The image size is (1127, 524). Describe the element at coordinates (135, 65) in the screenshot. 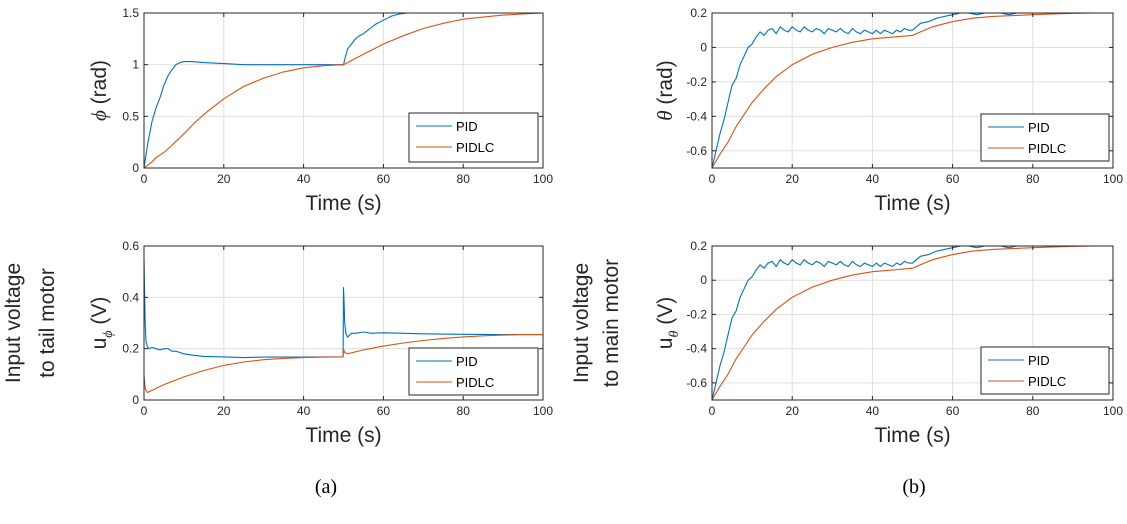

I see `y-tick-label: 1` at that location.